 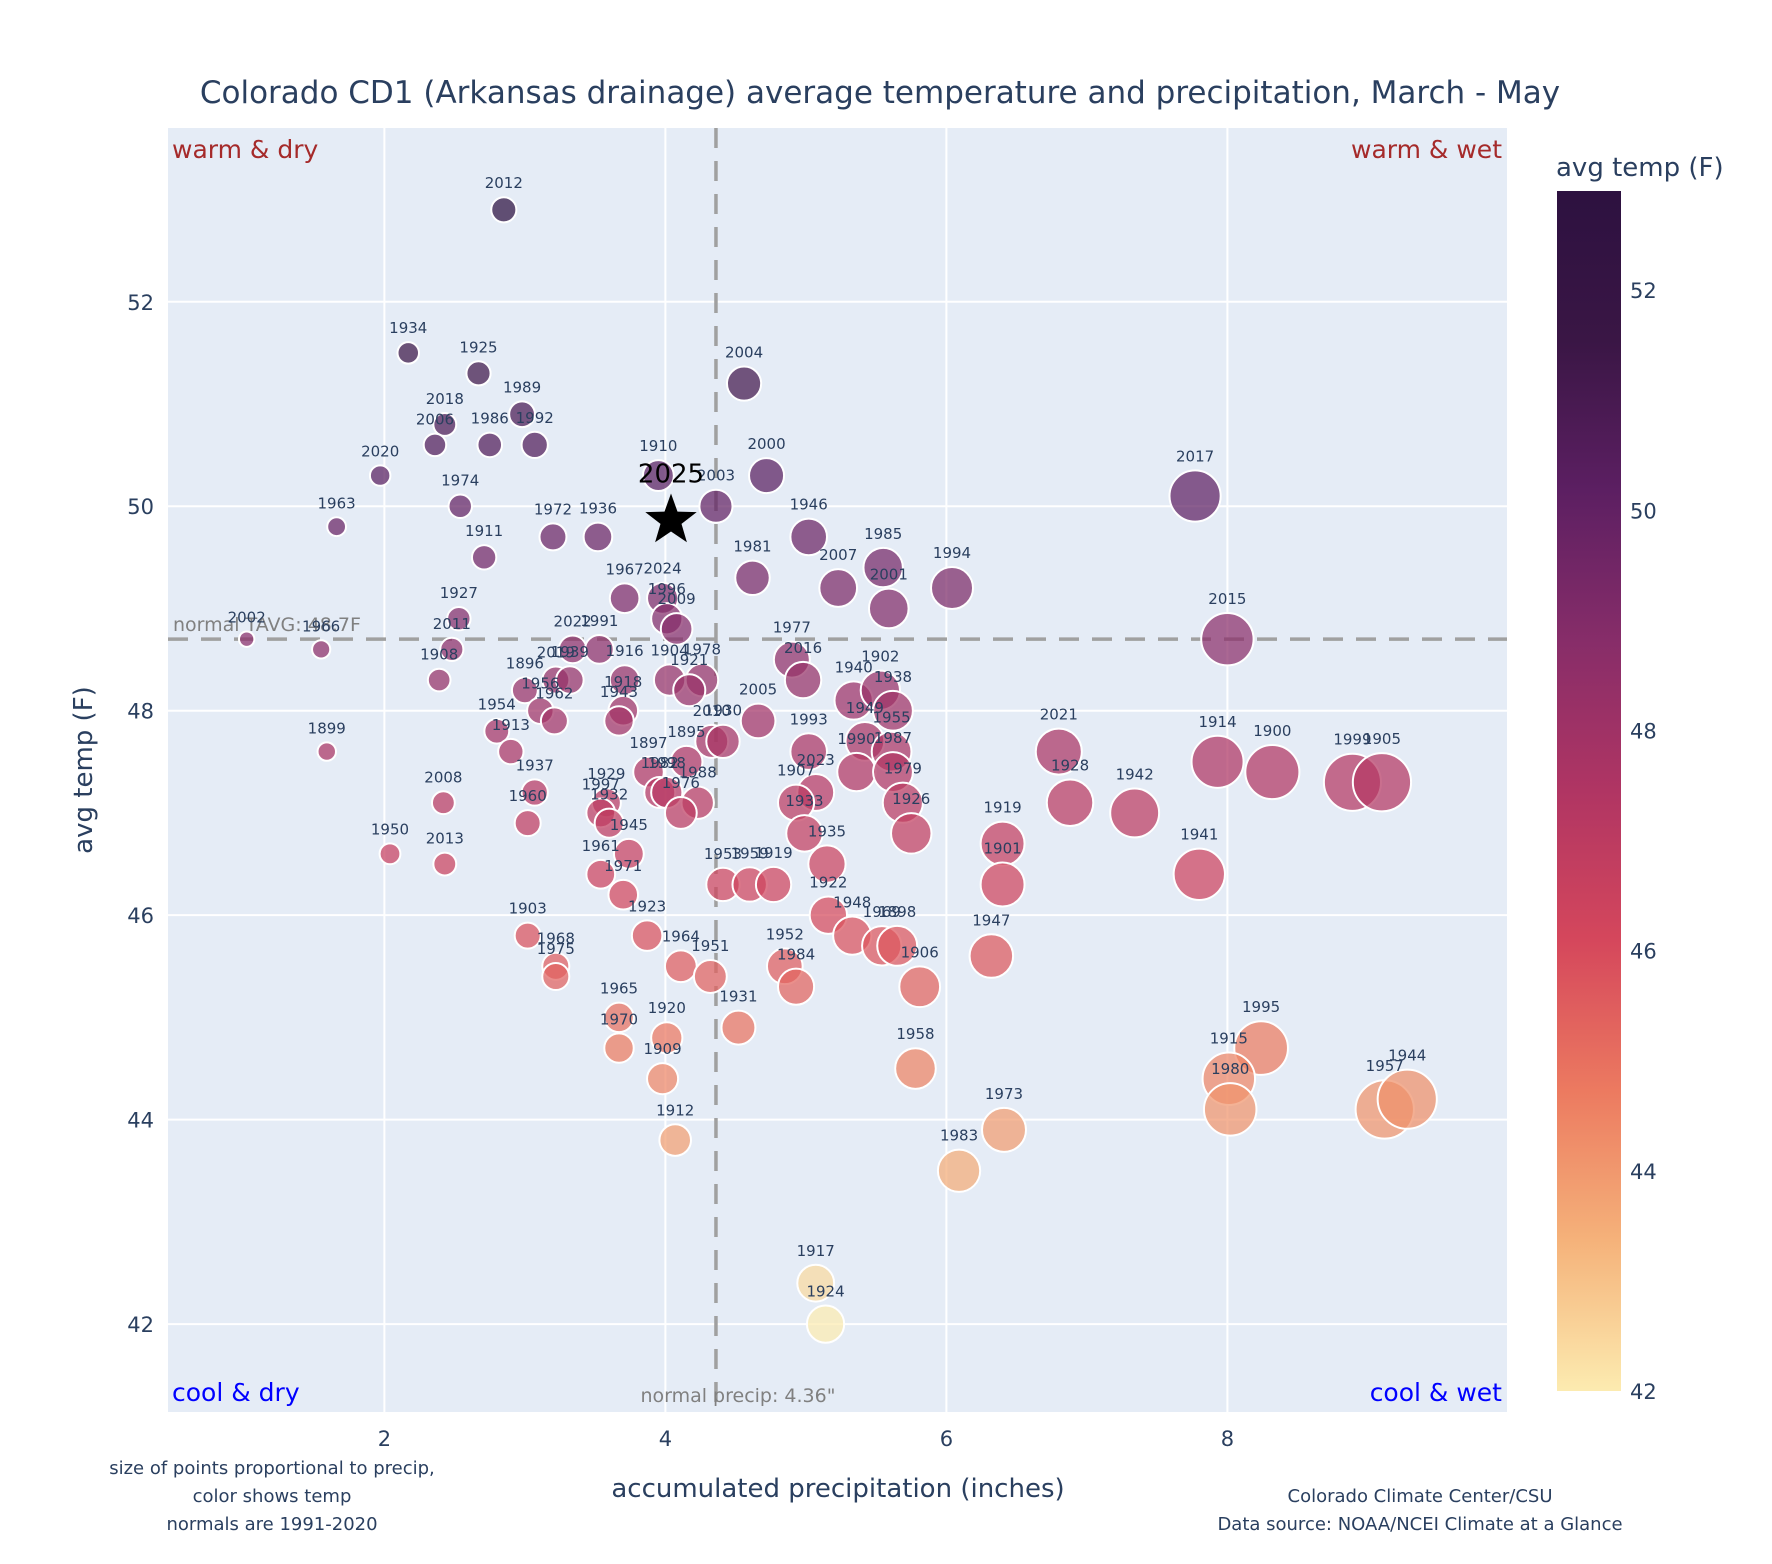 I want to click on point-label: 1941, so click(x=1199, y=835).